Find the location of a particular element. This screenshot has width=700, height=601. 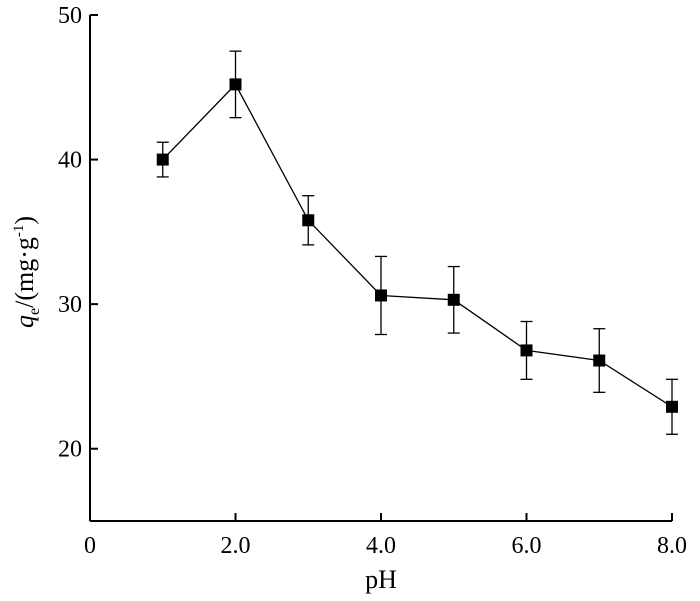

x-tick-label-1: 2.0 is located at coordinates (236, 546).